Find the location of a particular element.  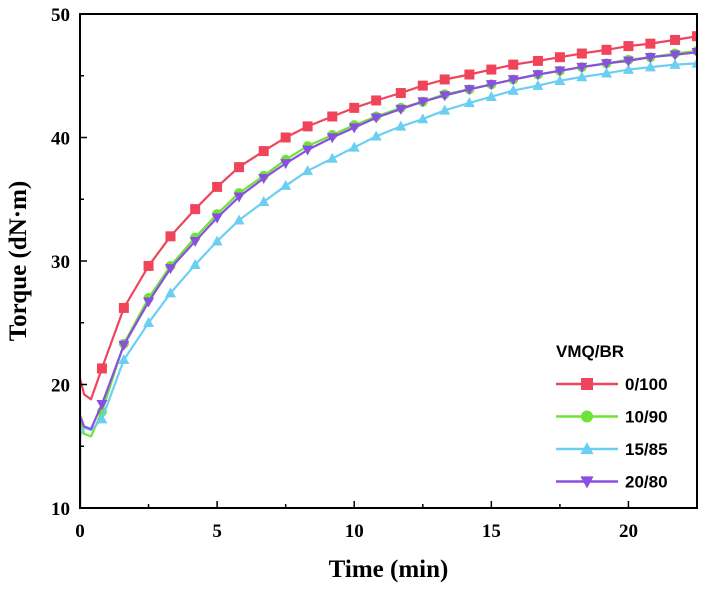

legend: VMQ/BR 0/100 10/90 15/85 20/80 is located at coordinates (612, 417).